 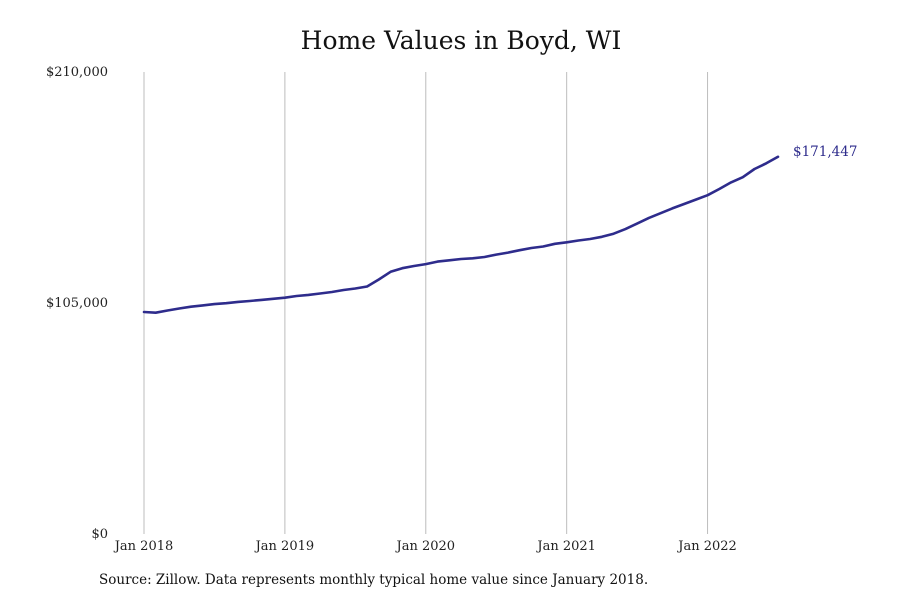 I want to click on y-axis-tick-labels: $0 $105,000 $210,000, so click(x=77, y=303).